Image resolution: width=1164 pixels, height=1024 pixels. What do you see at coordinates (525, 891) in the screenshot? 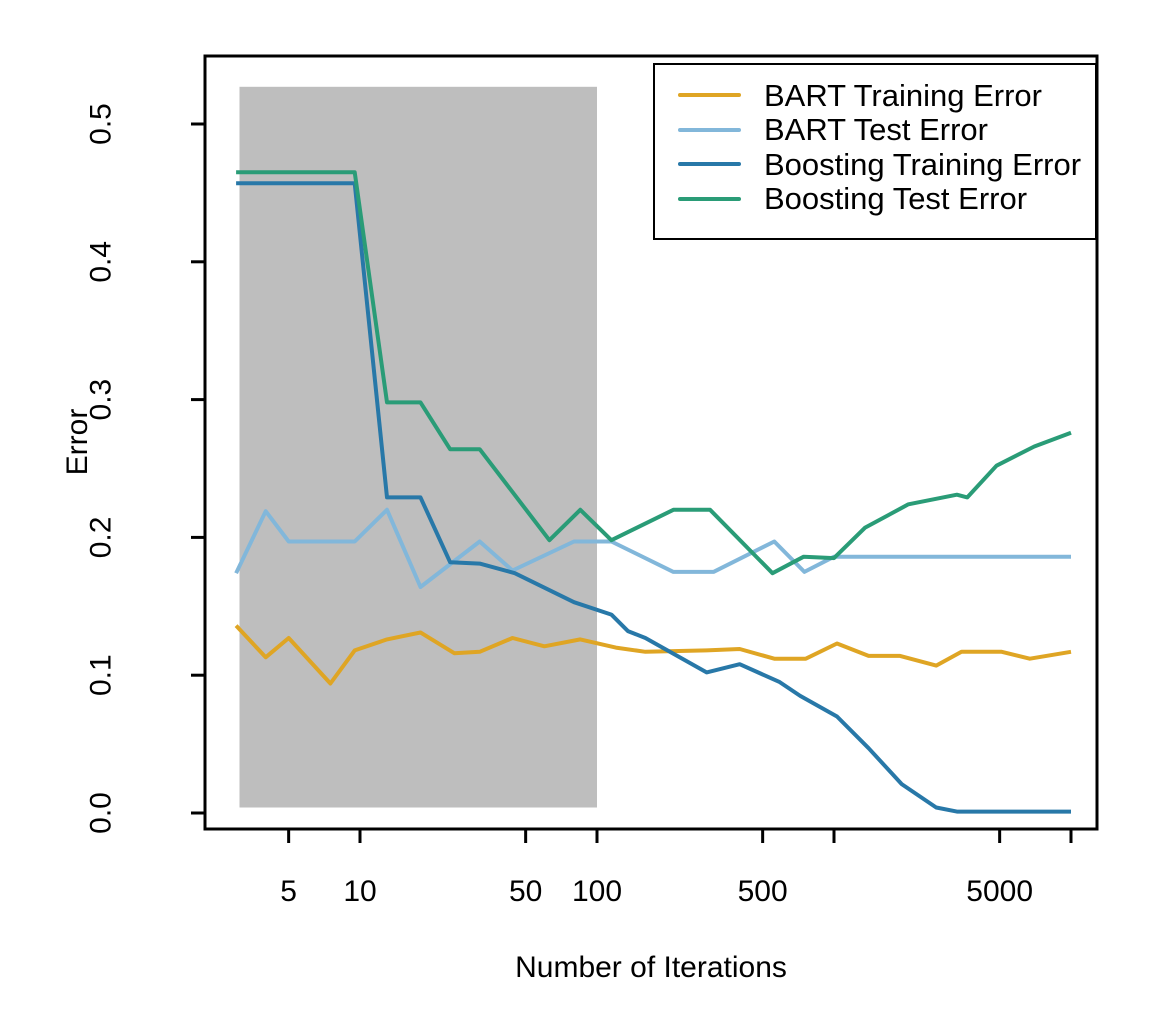
I see `x-tick-label: 50` at bounding box center [525, 891].